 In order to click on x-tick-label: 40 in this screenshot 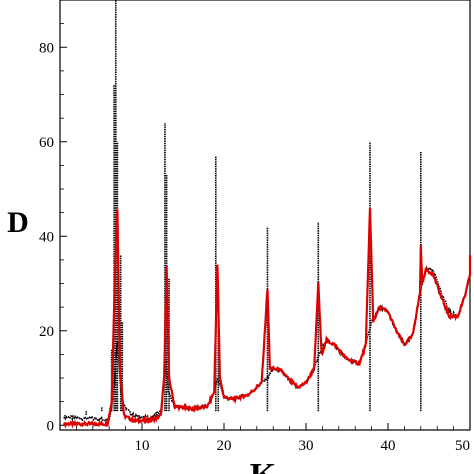, I will do `click(388, 446)`.